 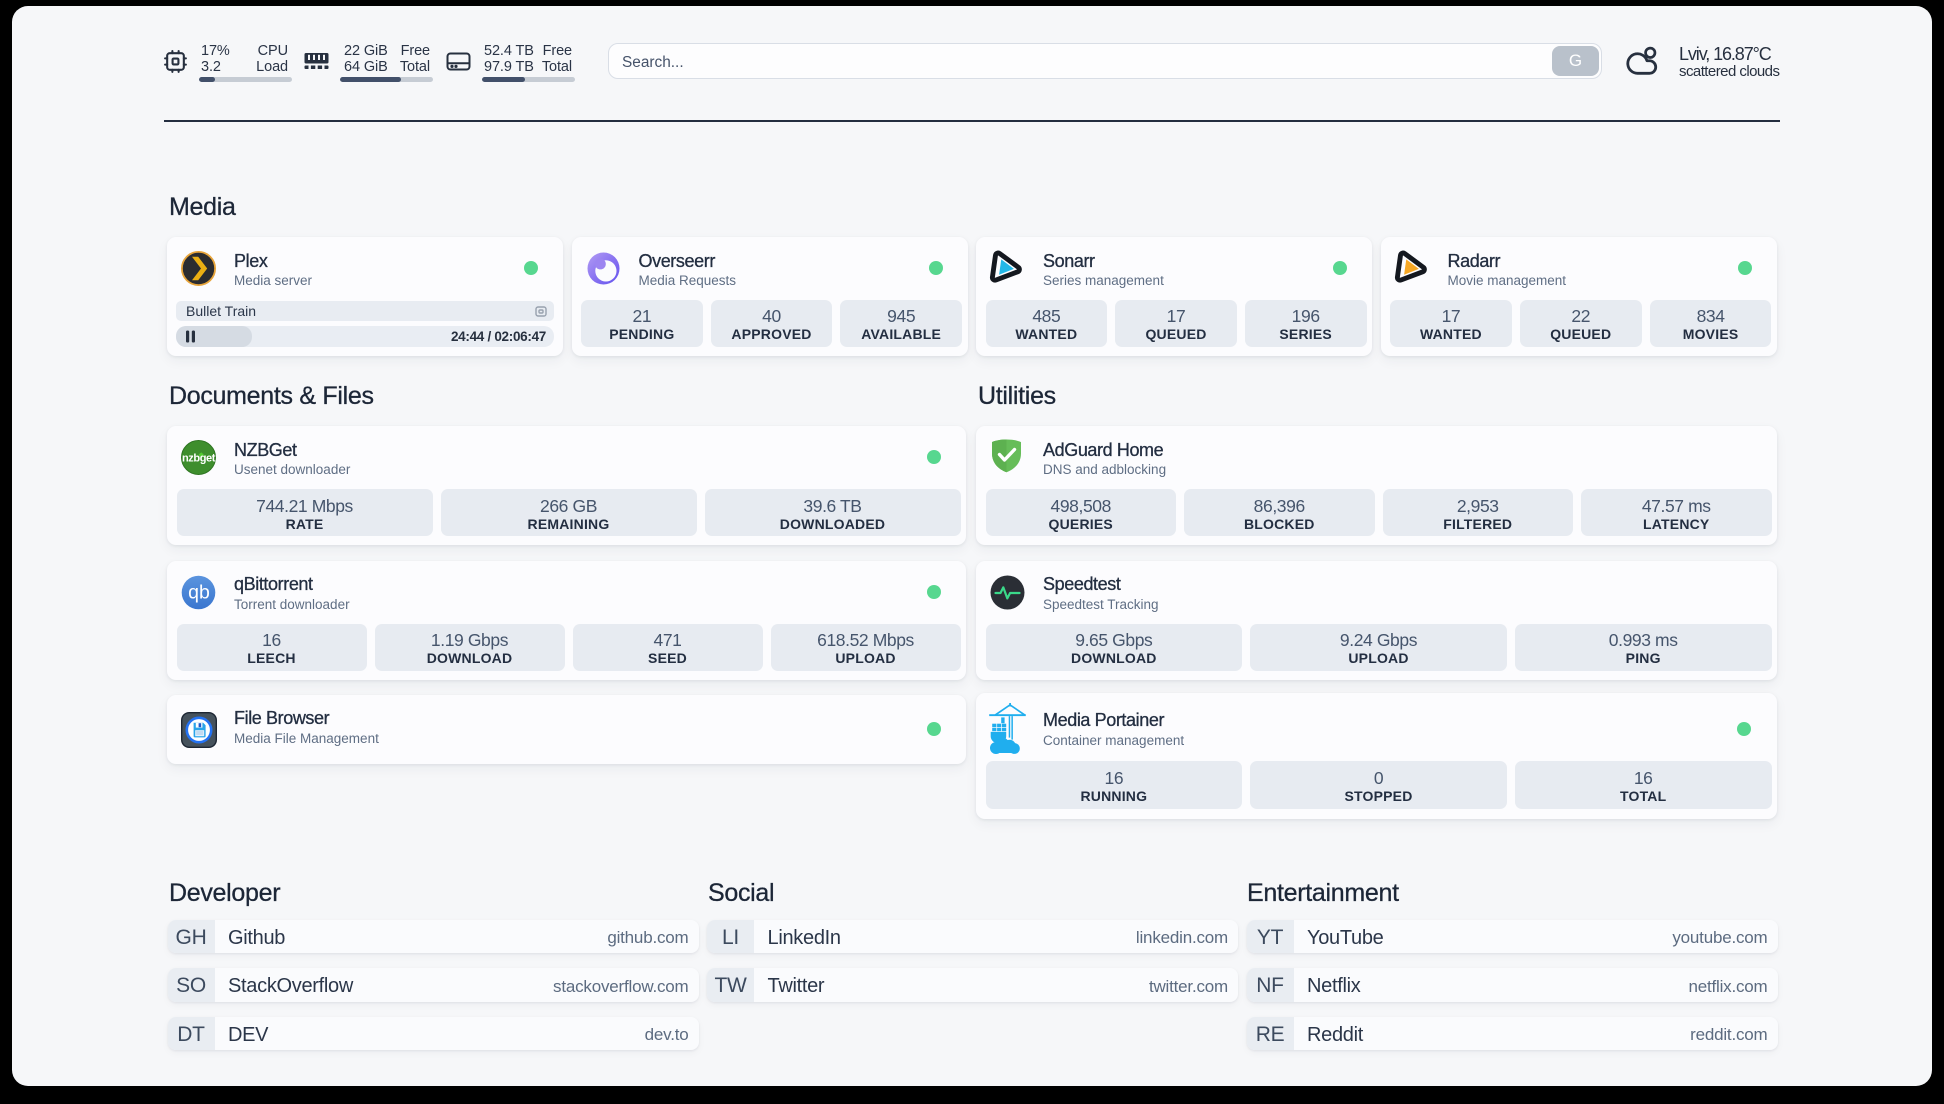 I want to click on svg-text: nzbget, so click(x=199, y=459).